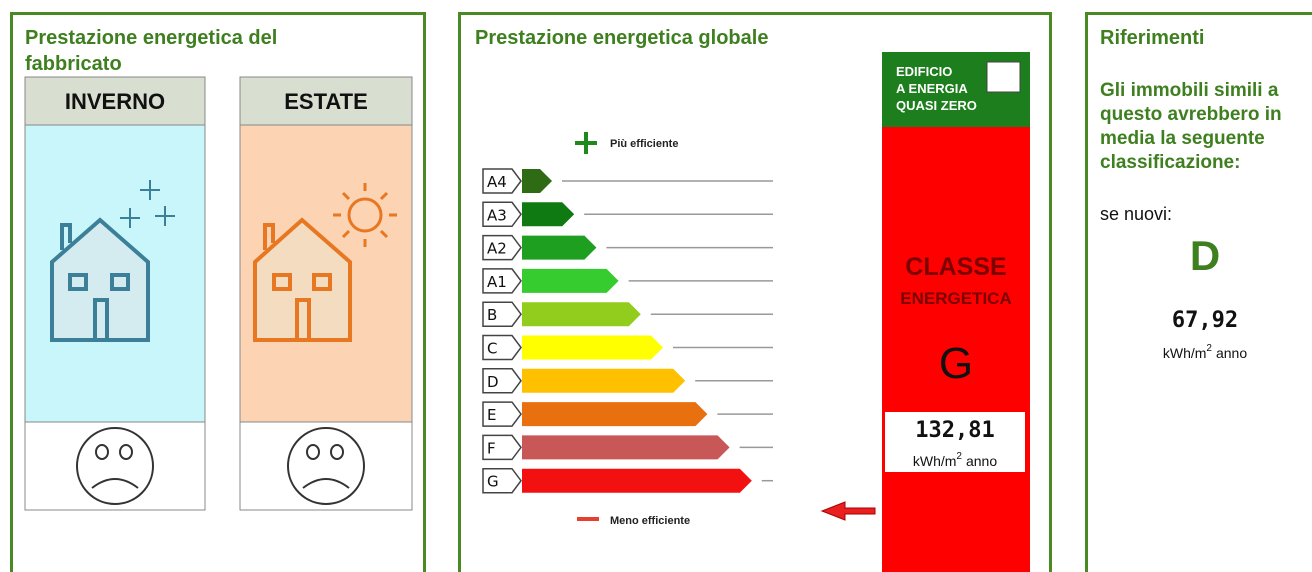 The image size is (1312, 572). Describe the element at coordinates (492, 315) in the screenshot. I see `class-label: B` at that location.